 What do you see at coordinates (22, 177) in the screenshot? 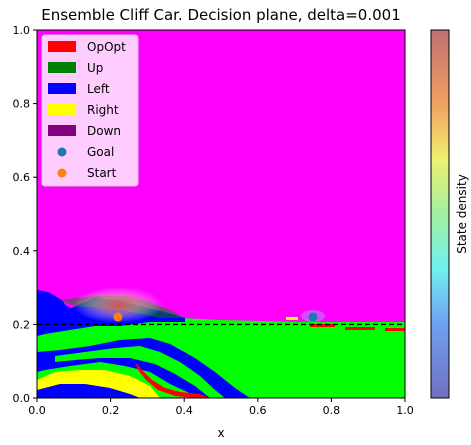
I see `y-tick-label: 0.6` at bounding box center [22, 177].